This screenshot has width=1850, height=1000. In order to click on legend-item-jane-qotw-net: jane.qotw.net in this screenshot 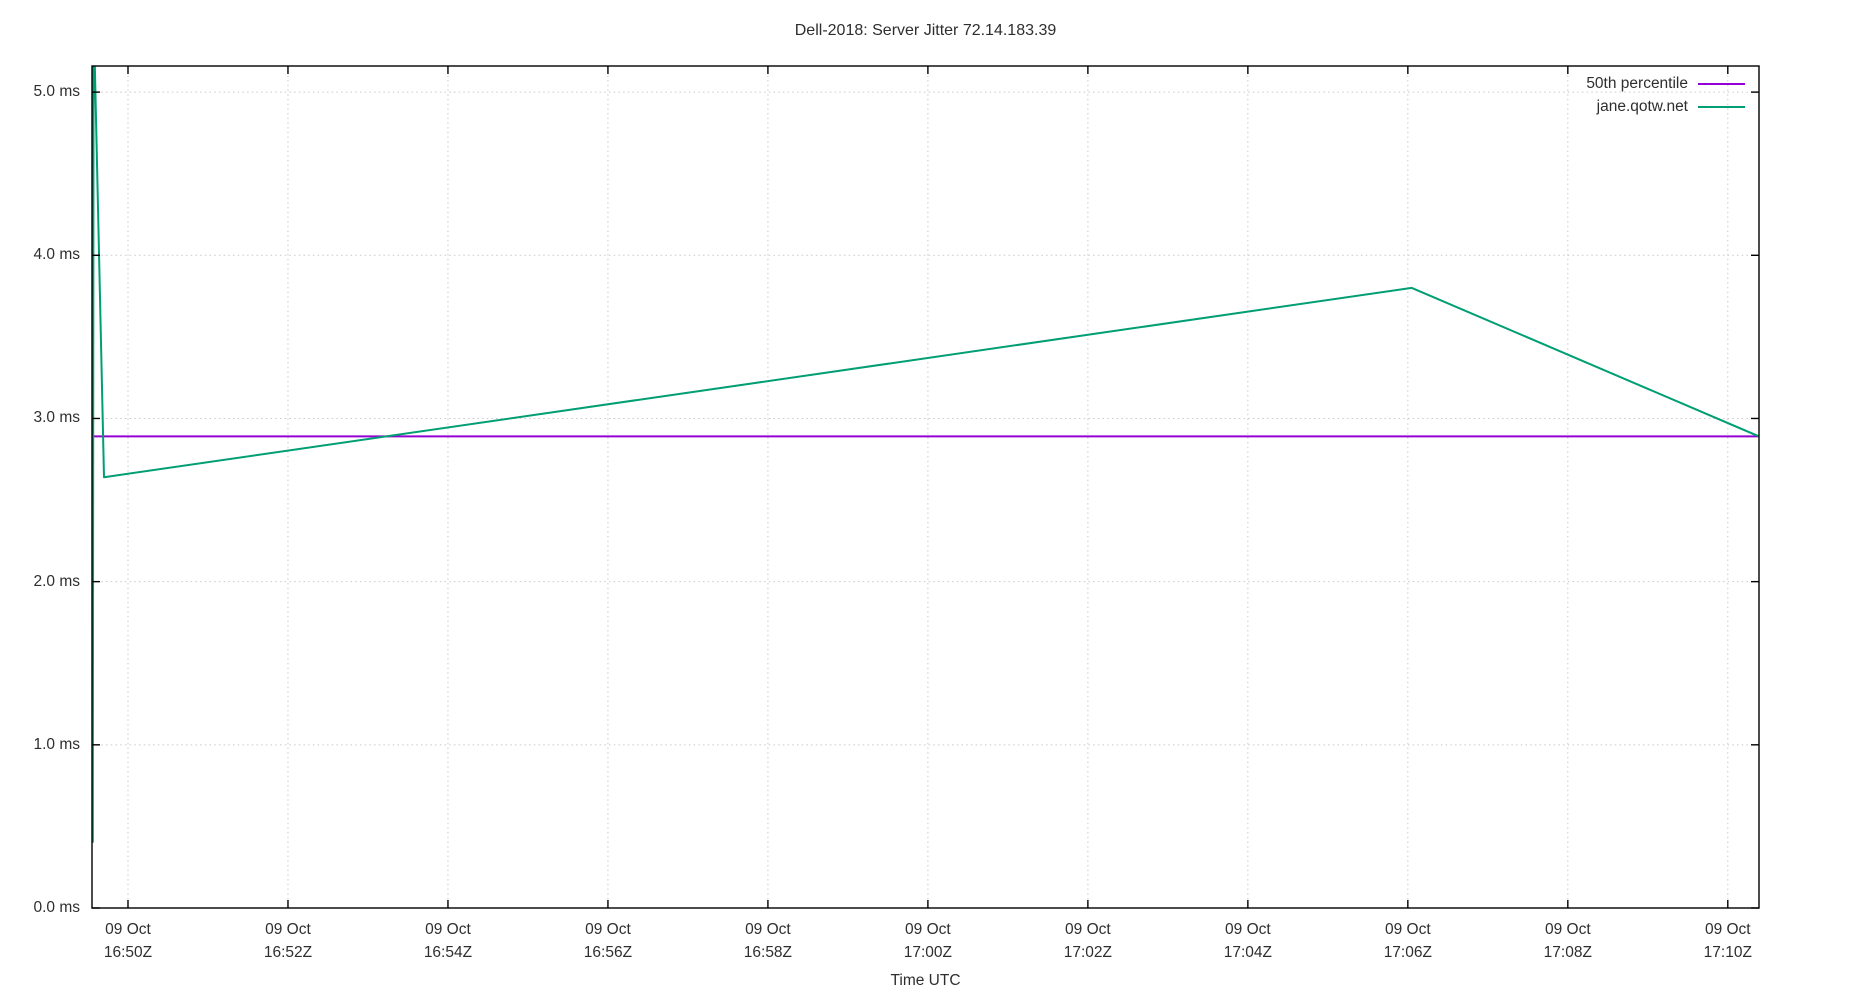, I will do `click(1665, 107)`.